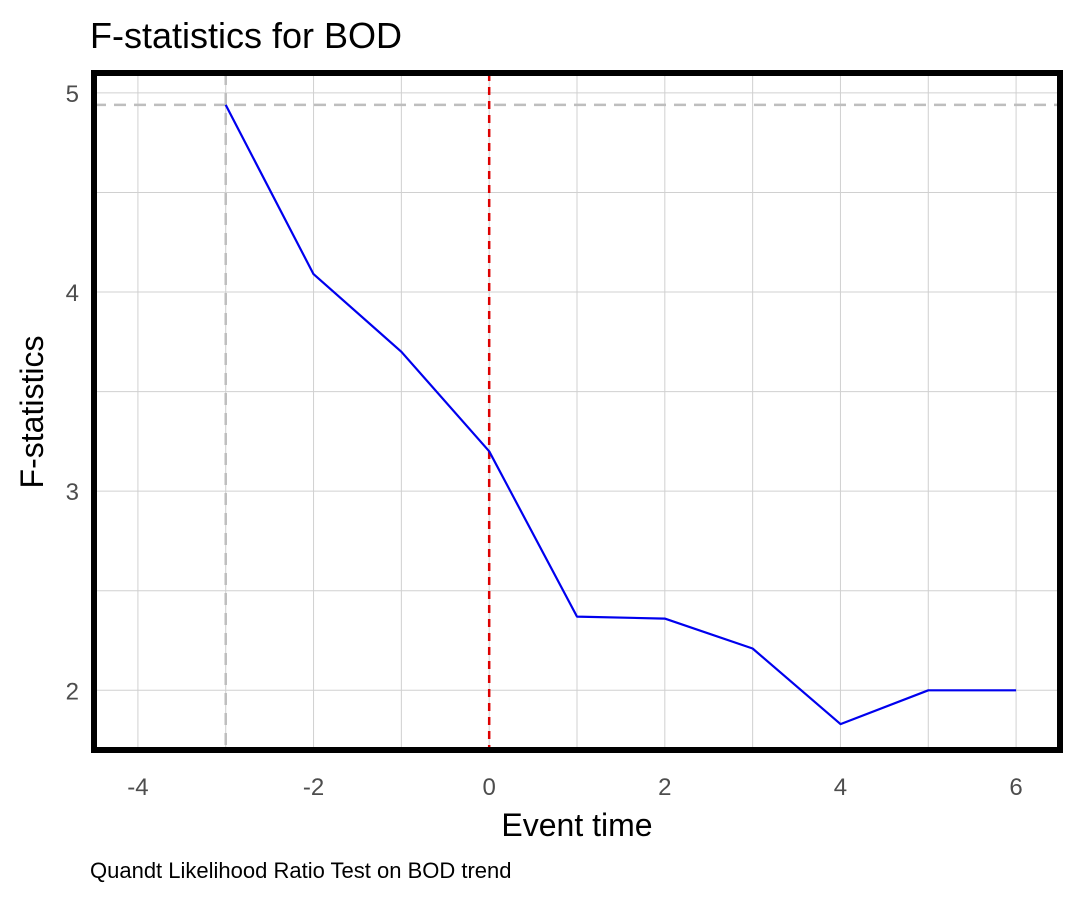 Image resolution: width=1080 pixels, height=900 pixels. What do you see at coordinates (72, 691) in the screenshot?
I see `y-tick-label: 2` at bounding box center [72, 691].